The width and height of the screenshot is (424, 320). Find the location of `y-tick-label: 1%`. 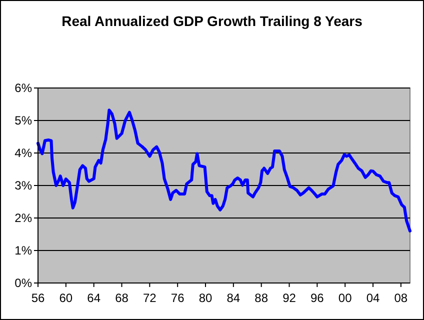

y-tick-label: 1% is located at coordinates (23, 251).